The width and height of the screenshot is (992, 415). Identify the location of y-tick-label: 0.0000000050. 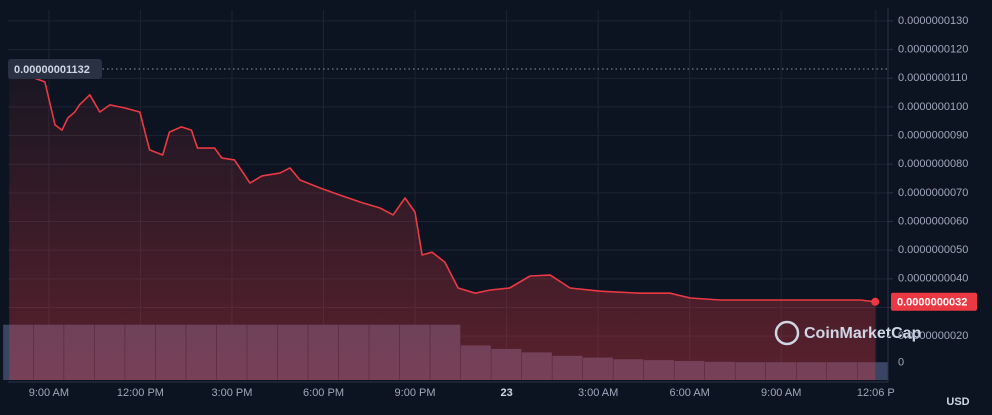
(933, 250).